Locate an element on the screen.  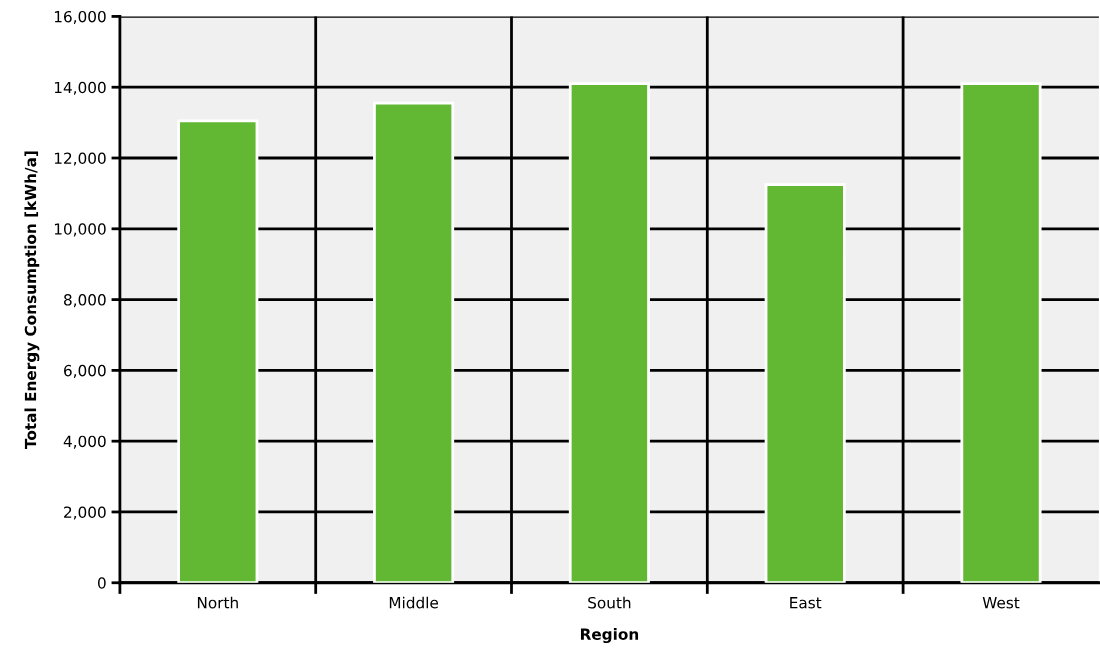
y-tick-label: 2,000 is located at coordinates (85, 513).